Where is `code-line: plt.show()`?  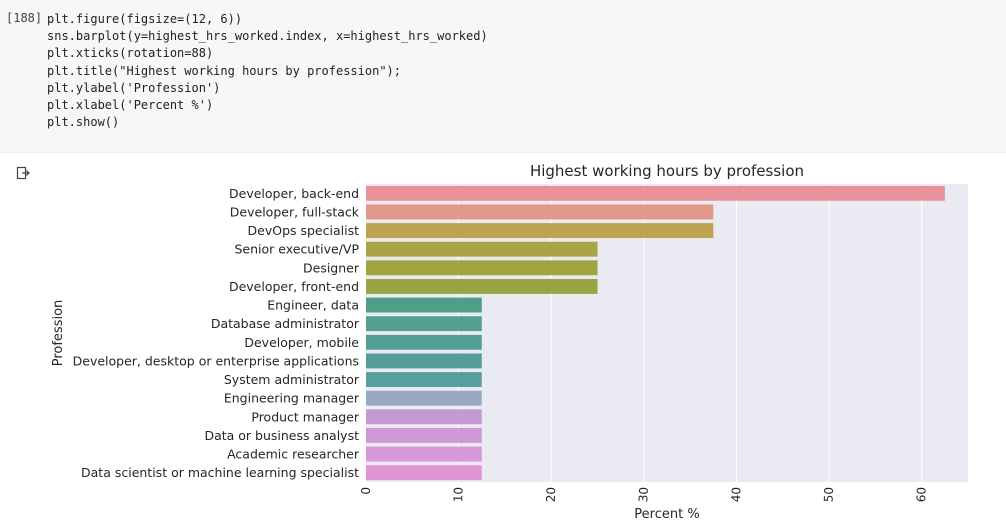
code-line: plt.show() is located at coordinates (83, 122).